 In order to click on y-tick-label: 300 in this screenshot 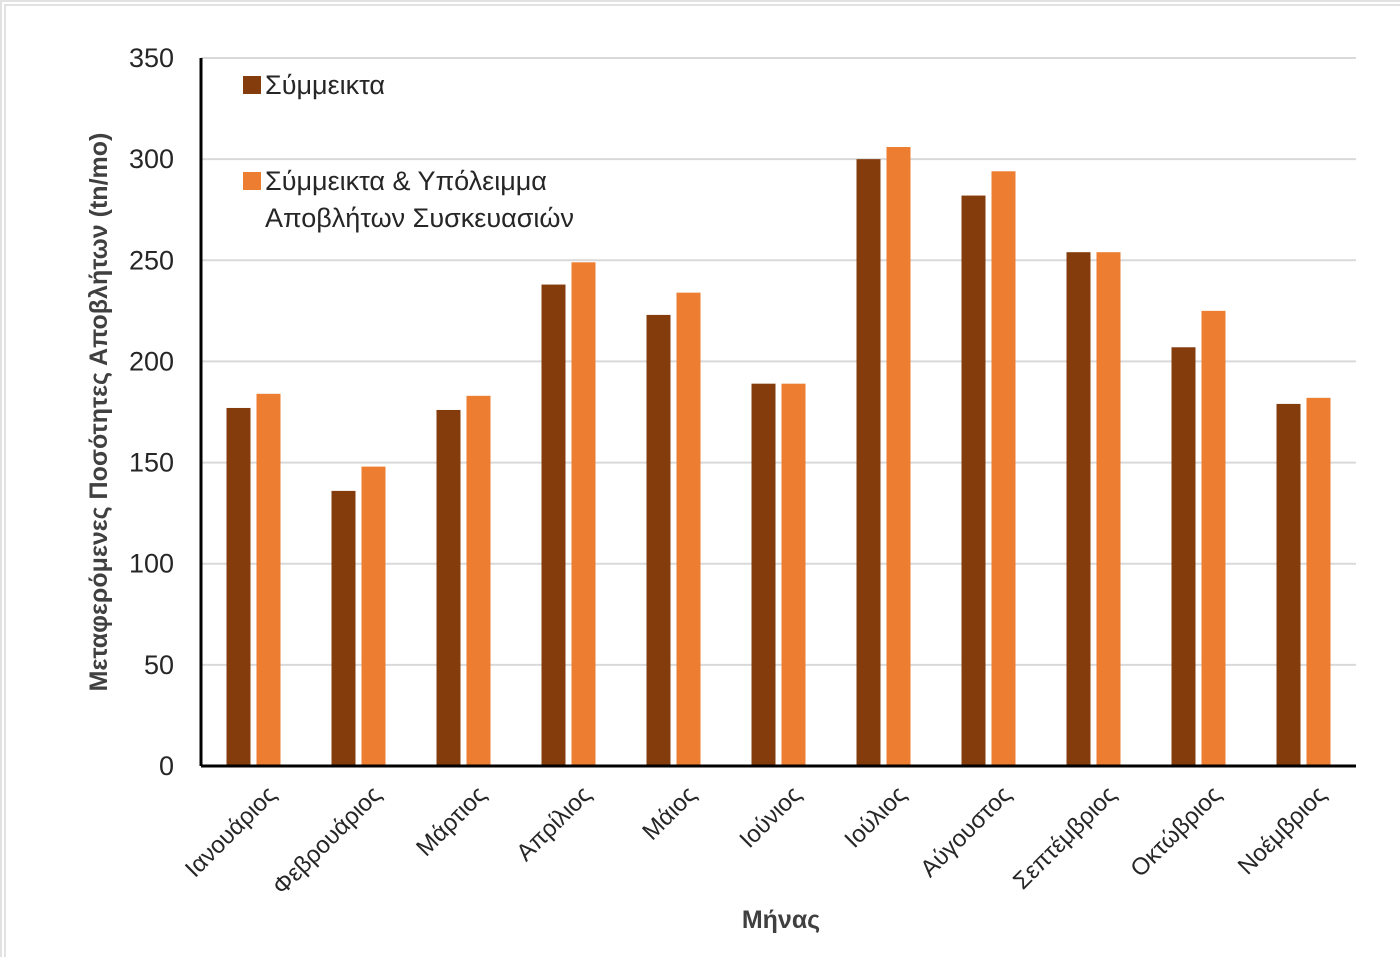, I will do `click(151, 159)`.